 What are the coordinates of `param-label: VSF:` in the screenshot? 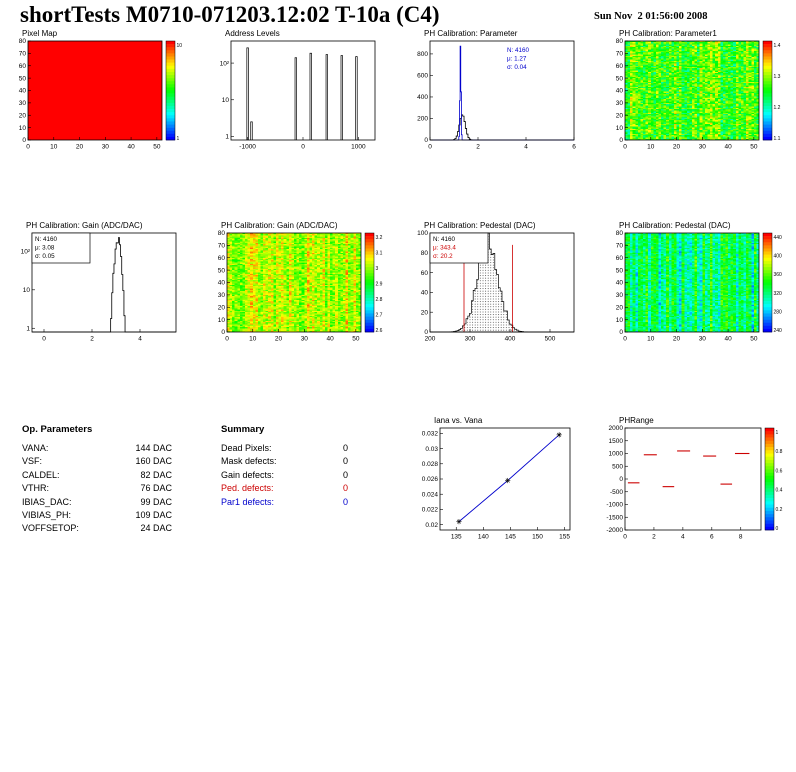 It's located at (32, 461).